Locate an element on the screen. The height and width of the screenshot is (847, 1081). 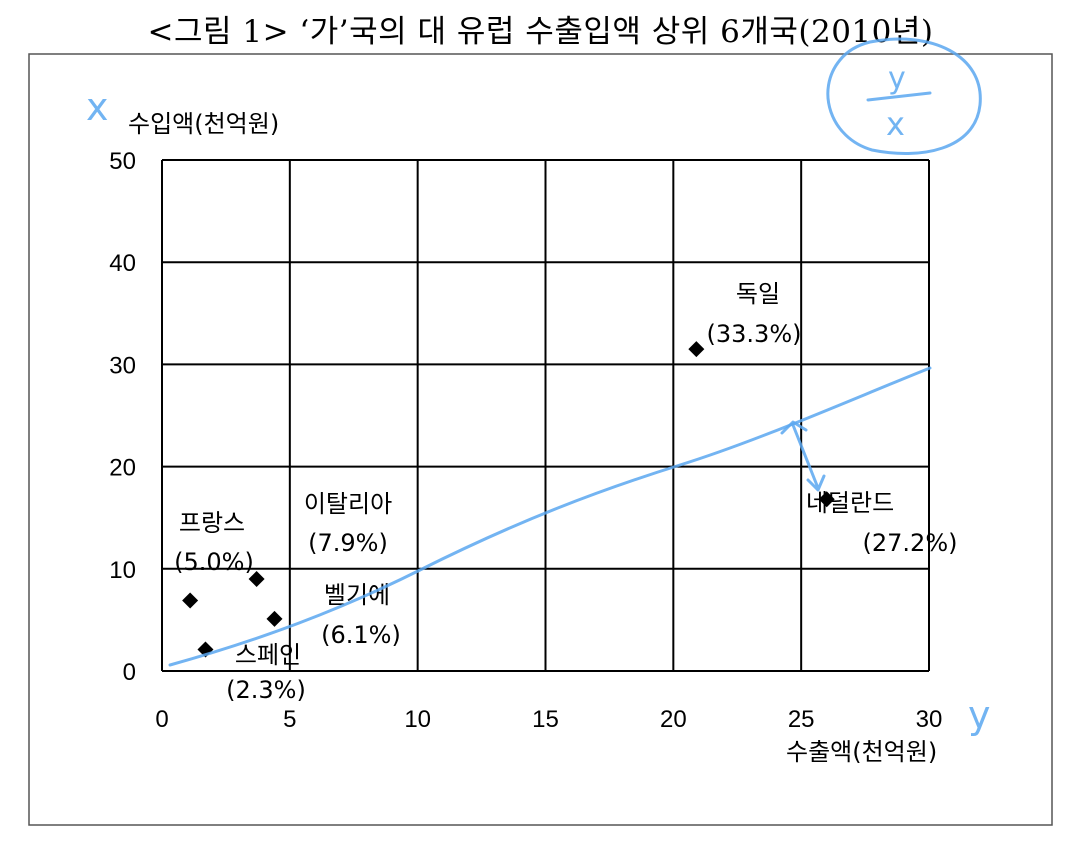
data-label-share: (33.3%) is located at coordinates (754, 334).